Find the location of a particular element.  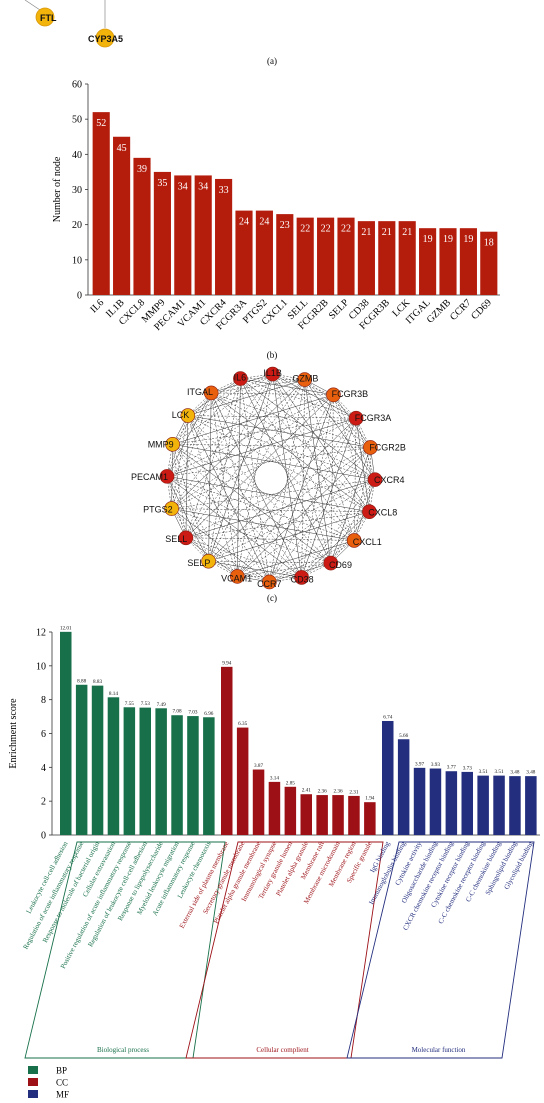

bar-value-label: 21 is located at coordinates (387, 232).